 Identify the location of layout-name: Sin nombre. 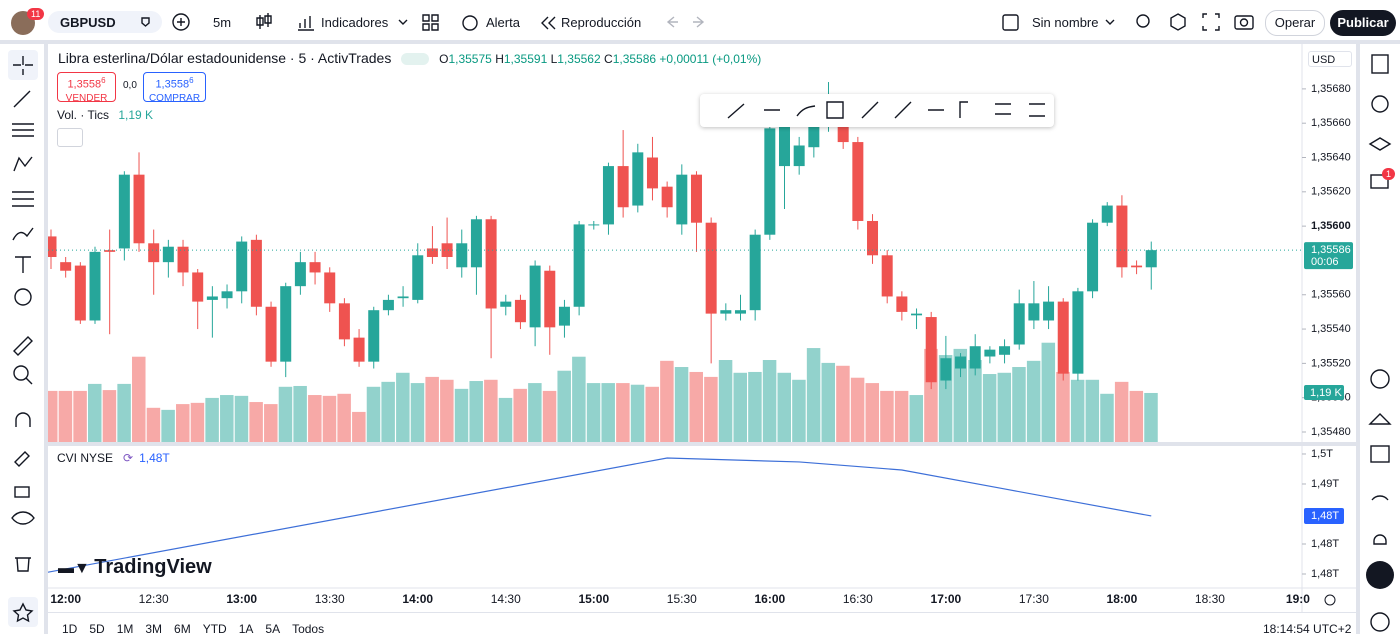
(1065, 22).